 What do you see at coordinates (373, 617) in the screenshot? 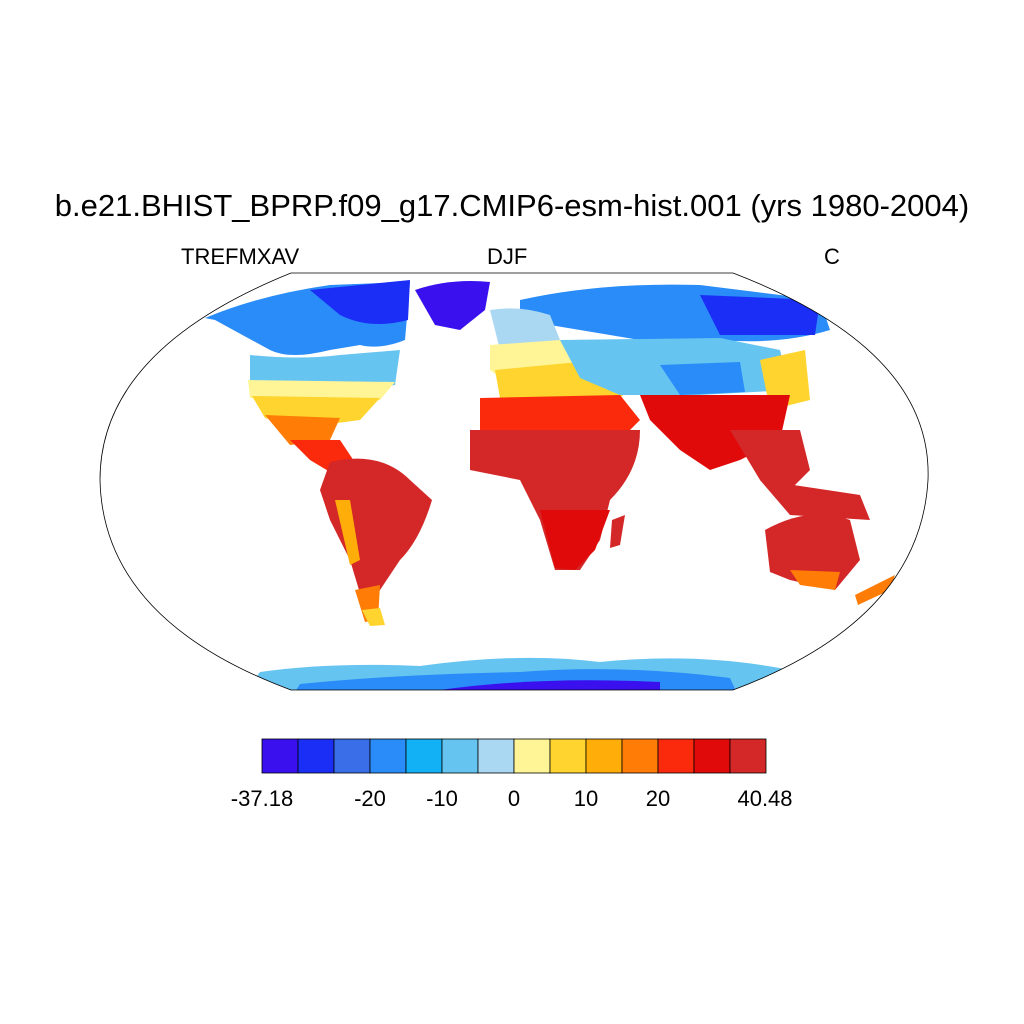
I see `south-america-tip` at bounding box center [373, 617].